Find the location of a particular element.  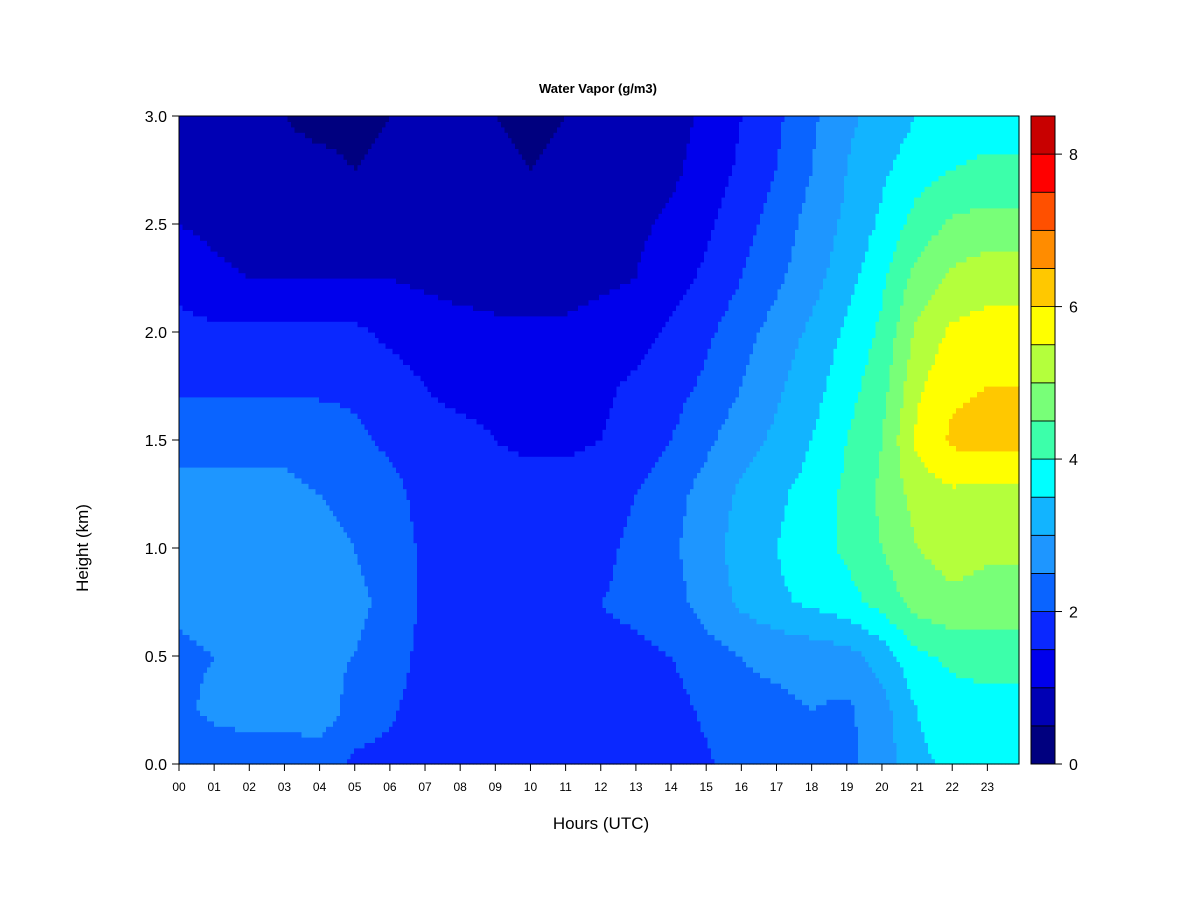

x-tick-label: 11 is located at coordinates (565, 787).